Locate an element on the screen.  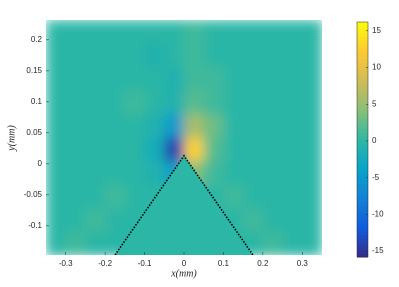
colorbar-tick-label: -15 is located at coordinates (378, 250).